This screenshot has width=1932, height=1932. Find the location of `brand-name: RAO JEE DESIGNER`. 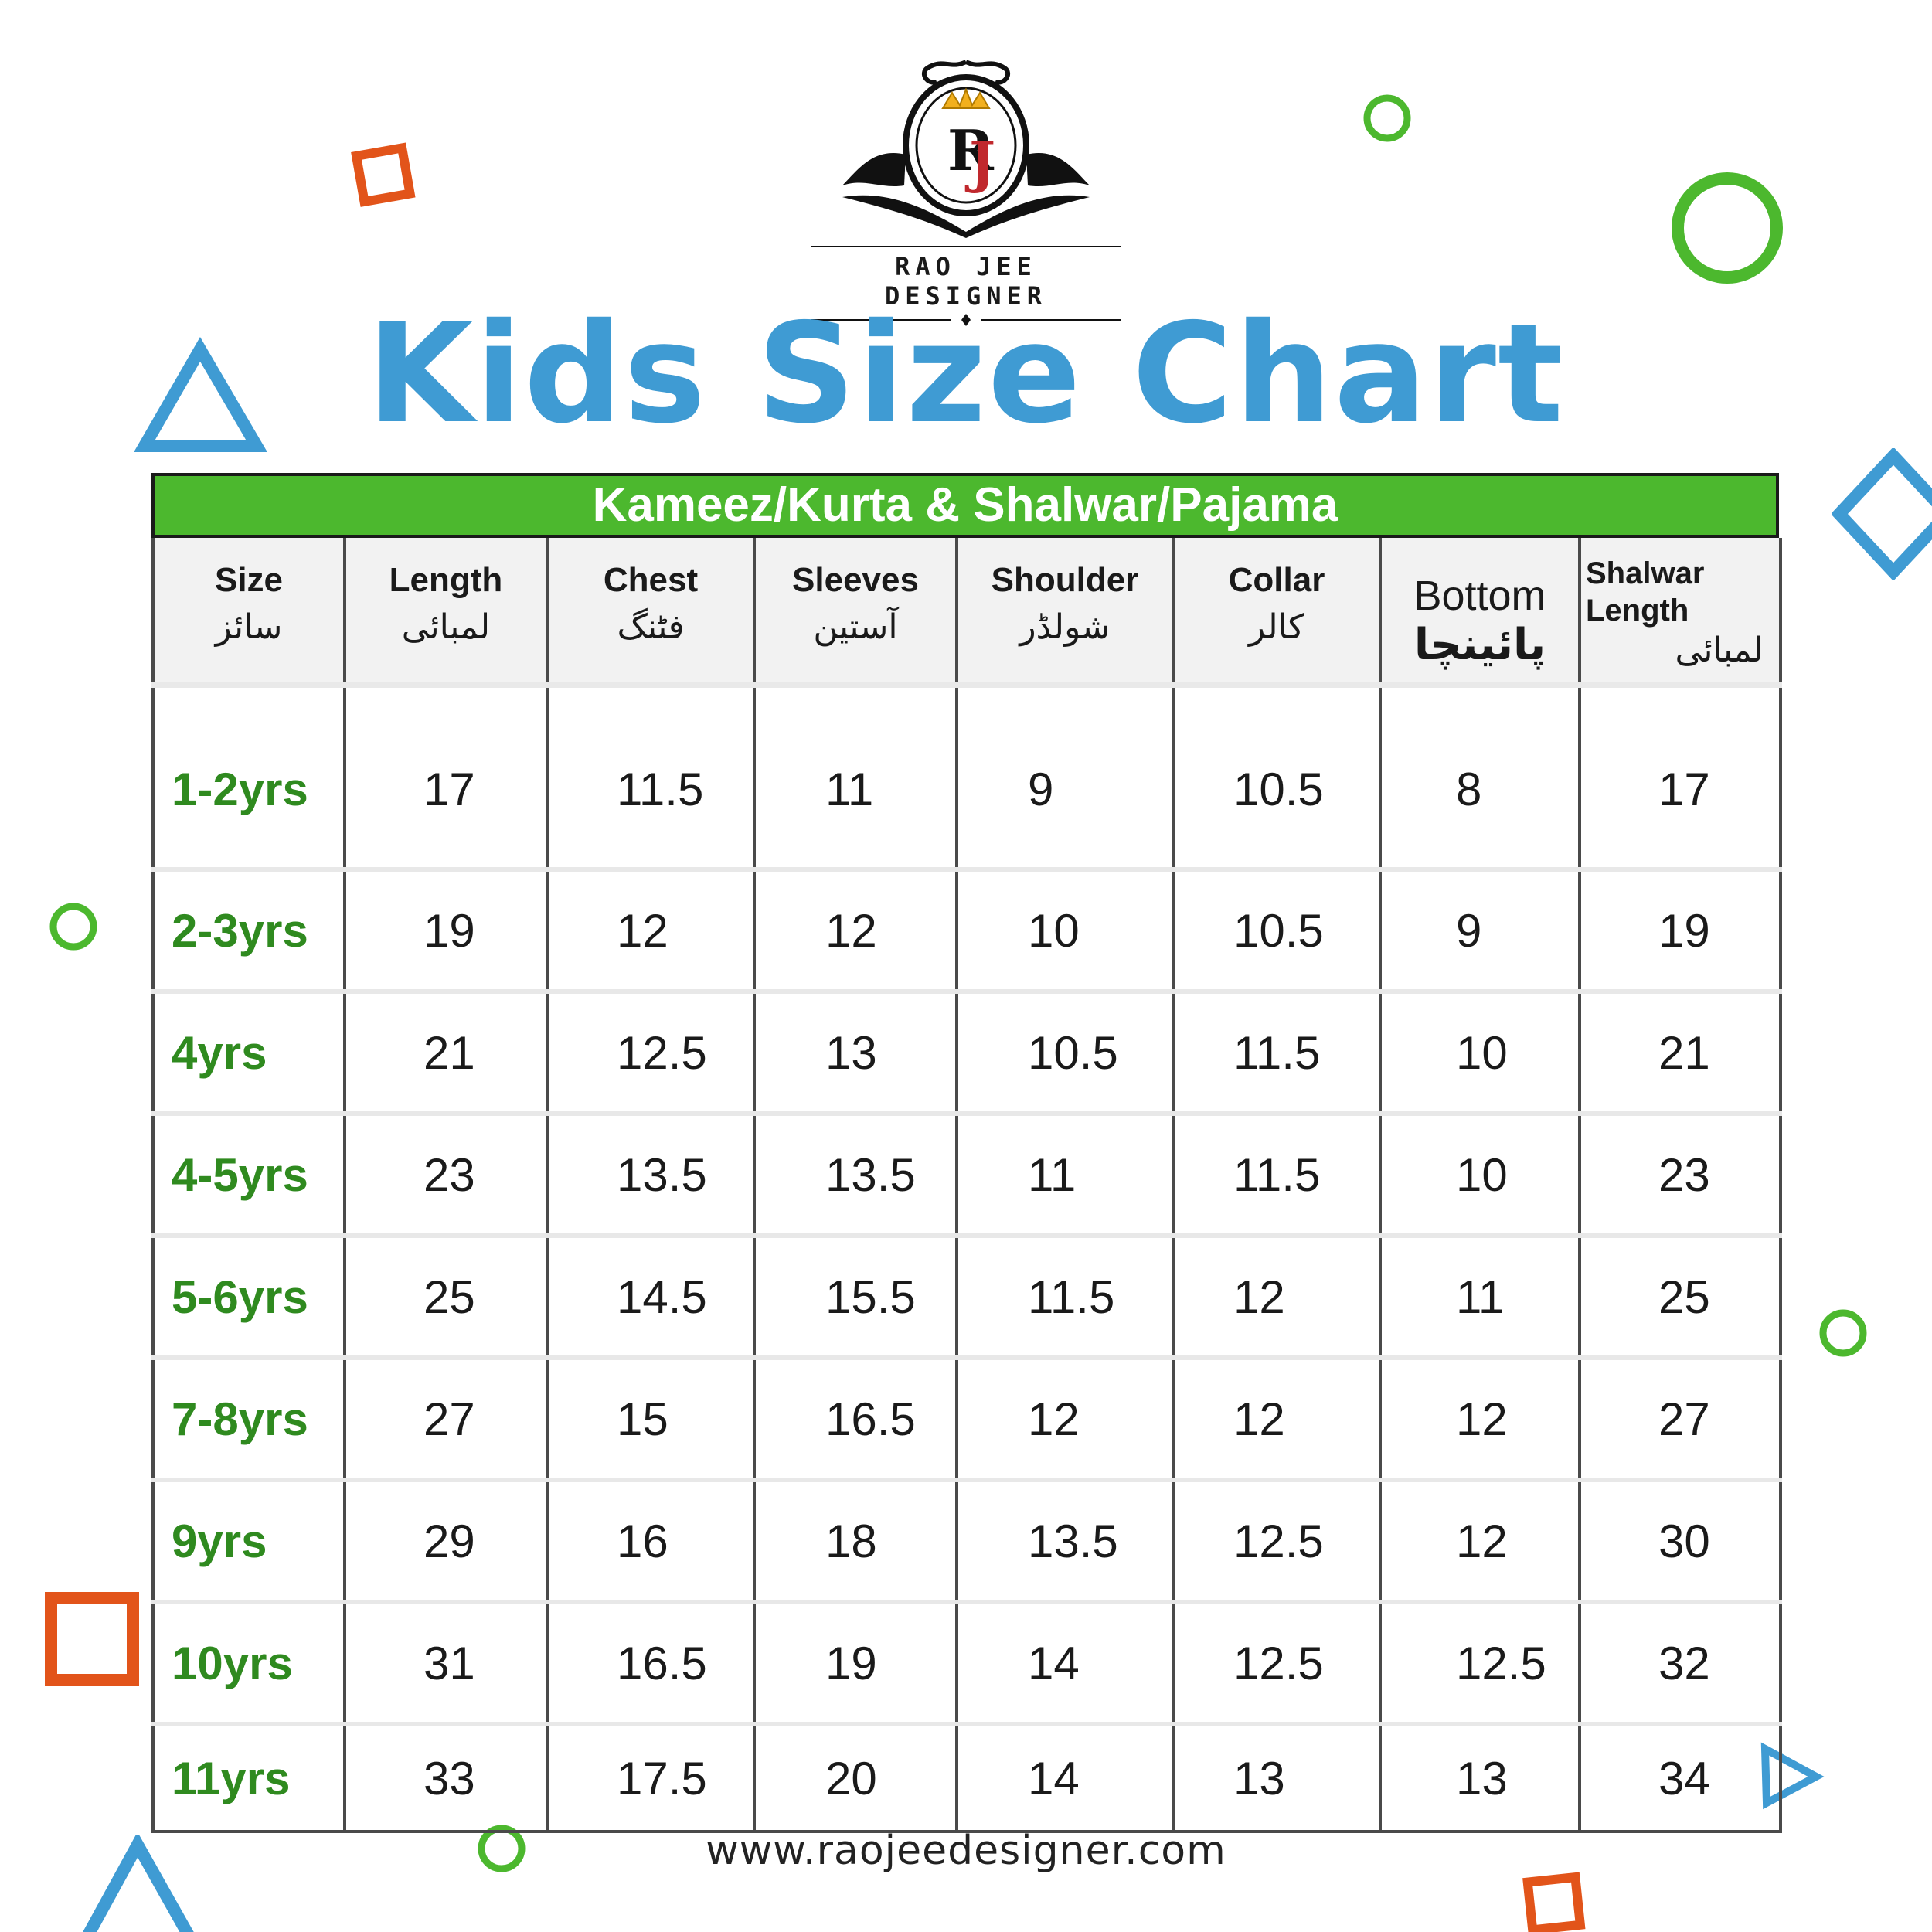

brand-name: RAO JEE DESIGNER is located at coordinates (966, 282).